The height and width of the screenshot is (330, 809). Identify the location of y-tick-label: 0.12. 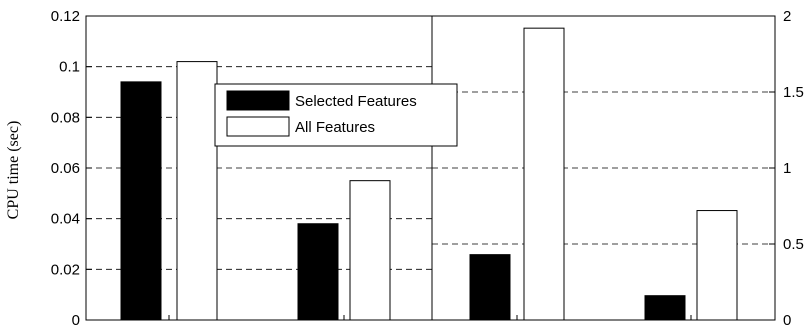
(65, 16).